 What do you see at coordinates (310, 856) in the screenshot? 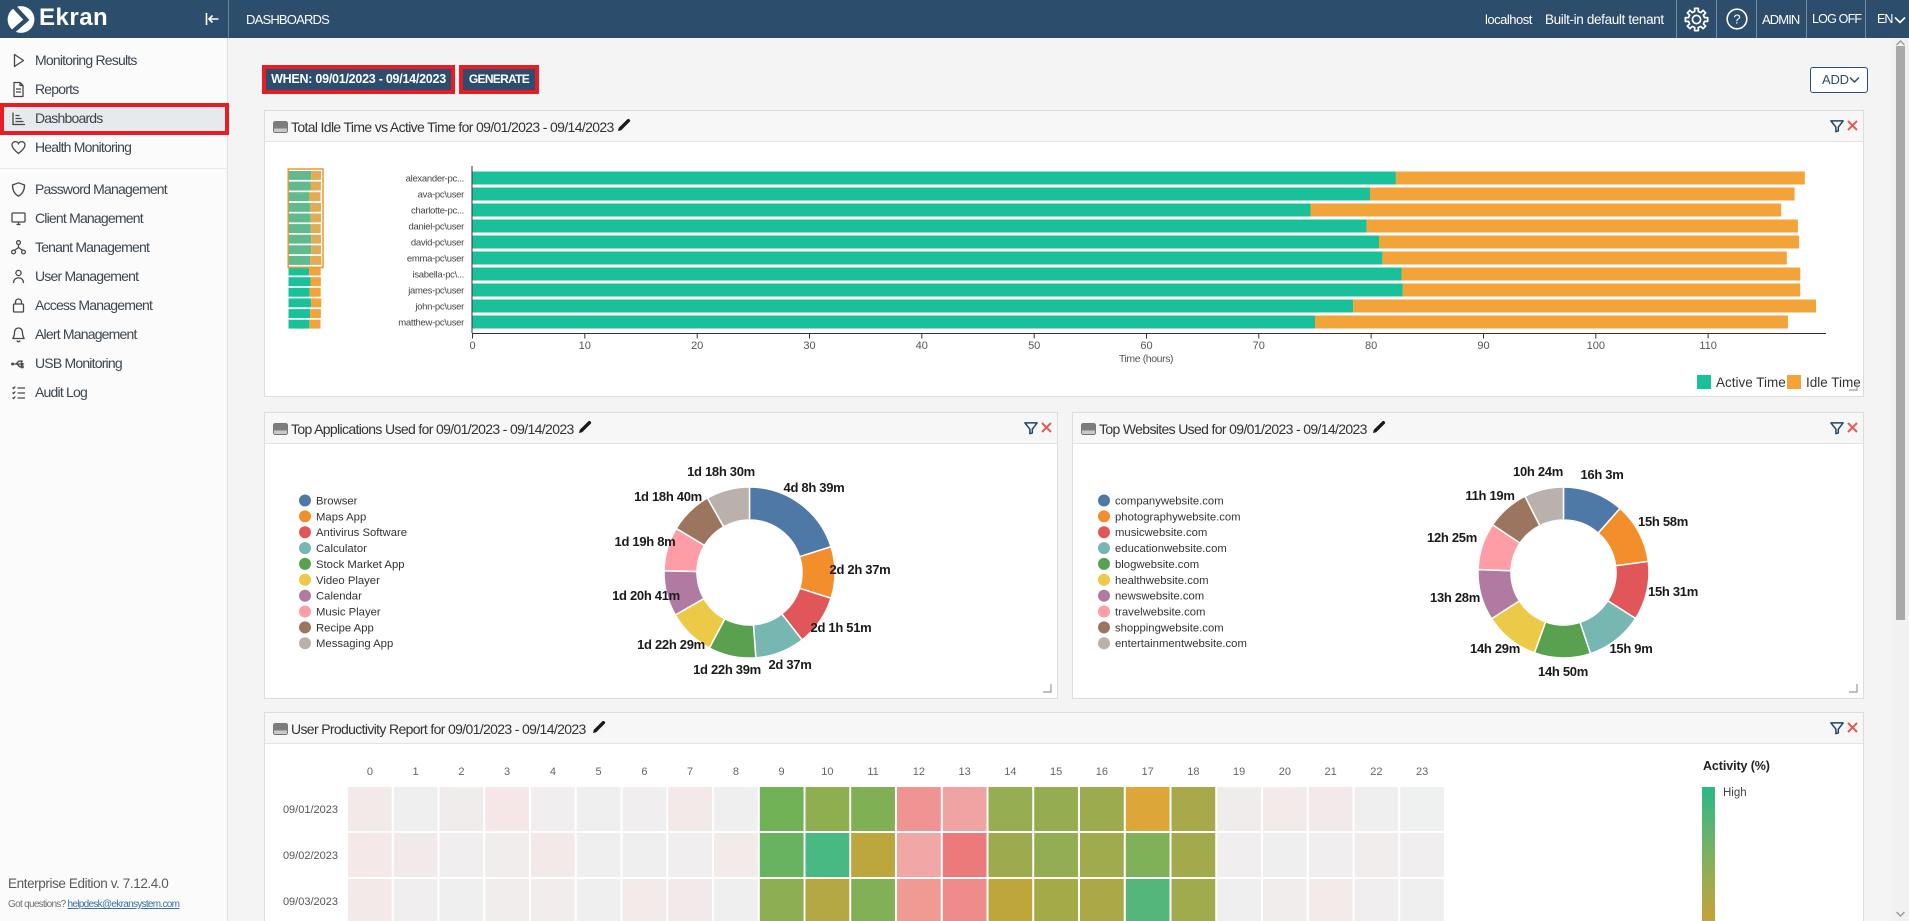
I see `svg-text: 09/02/2023` at bounding box center [310, 856].